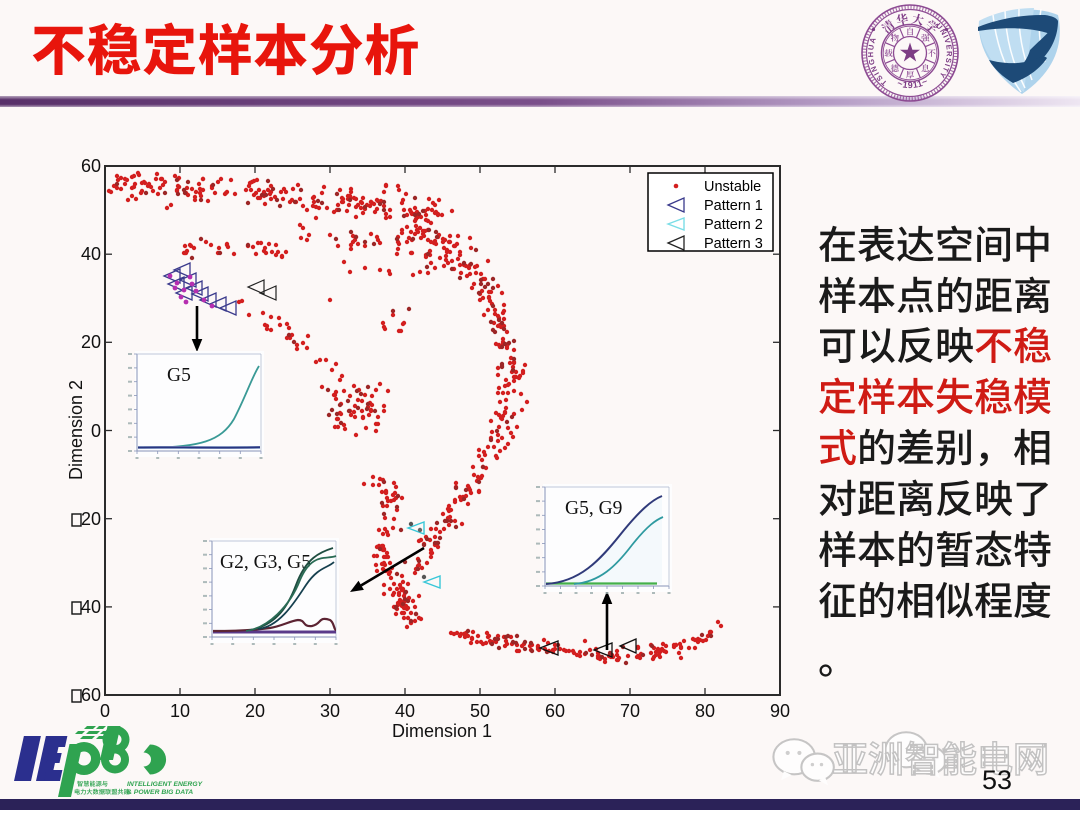 The image size is (1080, 815). I want to click on svg-text: Unstable, so click(732, 187).